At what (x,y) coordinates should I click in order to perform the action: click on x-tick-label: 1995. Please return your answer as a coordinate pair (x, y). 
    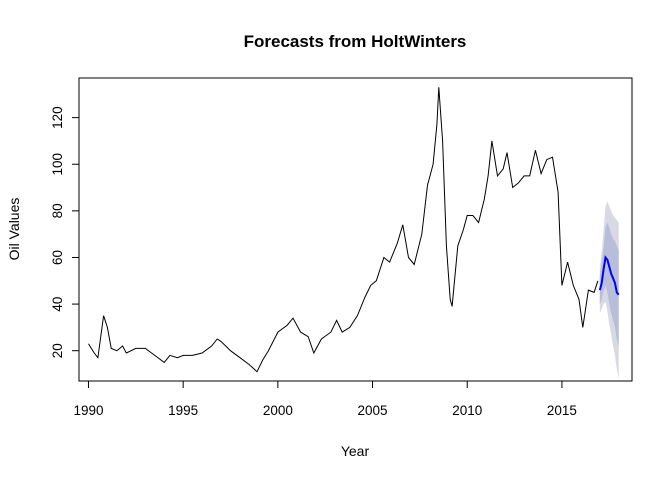
    Looking at the image, I should click on (183, 410).